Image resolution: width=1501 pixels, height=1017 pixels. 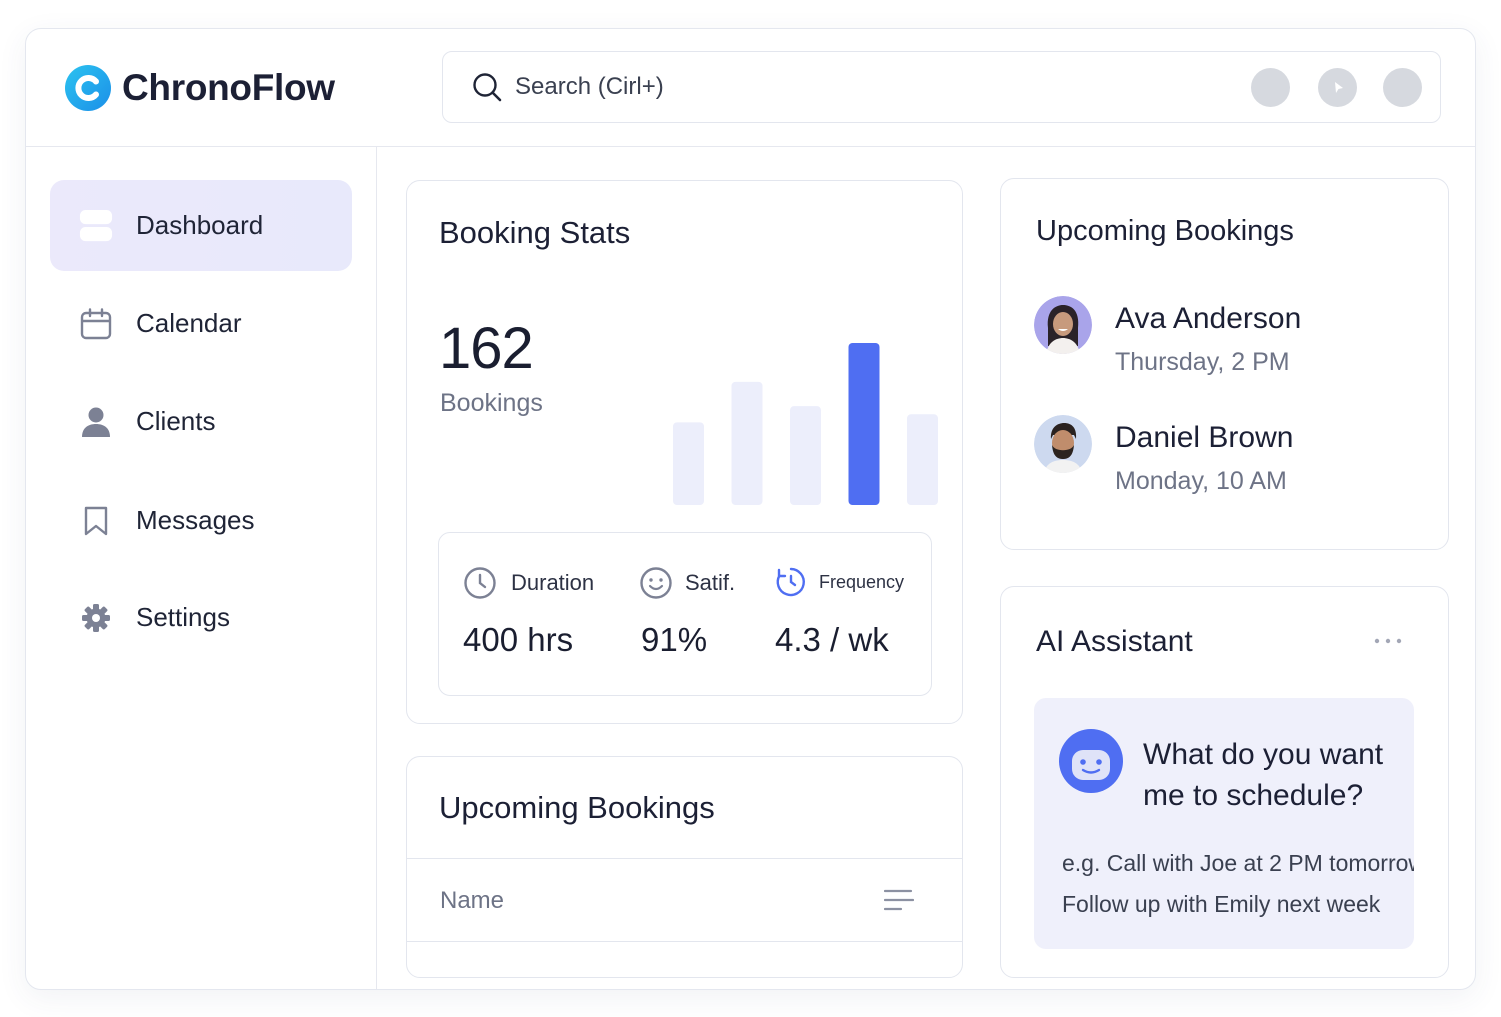 I want to click on sidebar-item-settings: Settings, so click(x=201, y=617).